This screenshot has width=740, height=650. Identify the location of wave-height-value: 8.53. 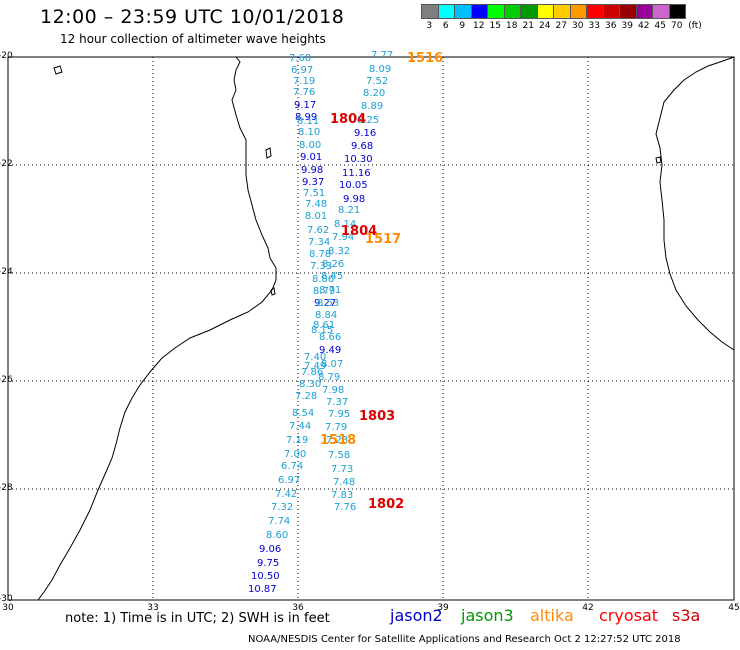
(328, 303).